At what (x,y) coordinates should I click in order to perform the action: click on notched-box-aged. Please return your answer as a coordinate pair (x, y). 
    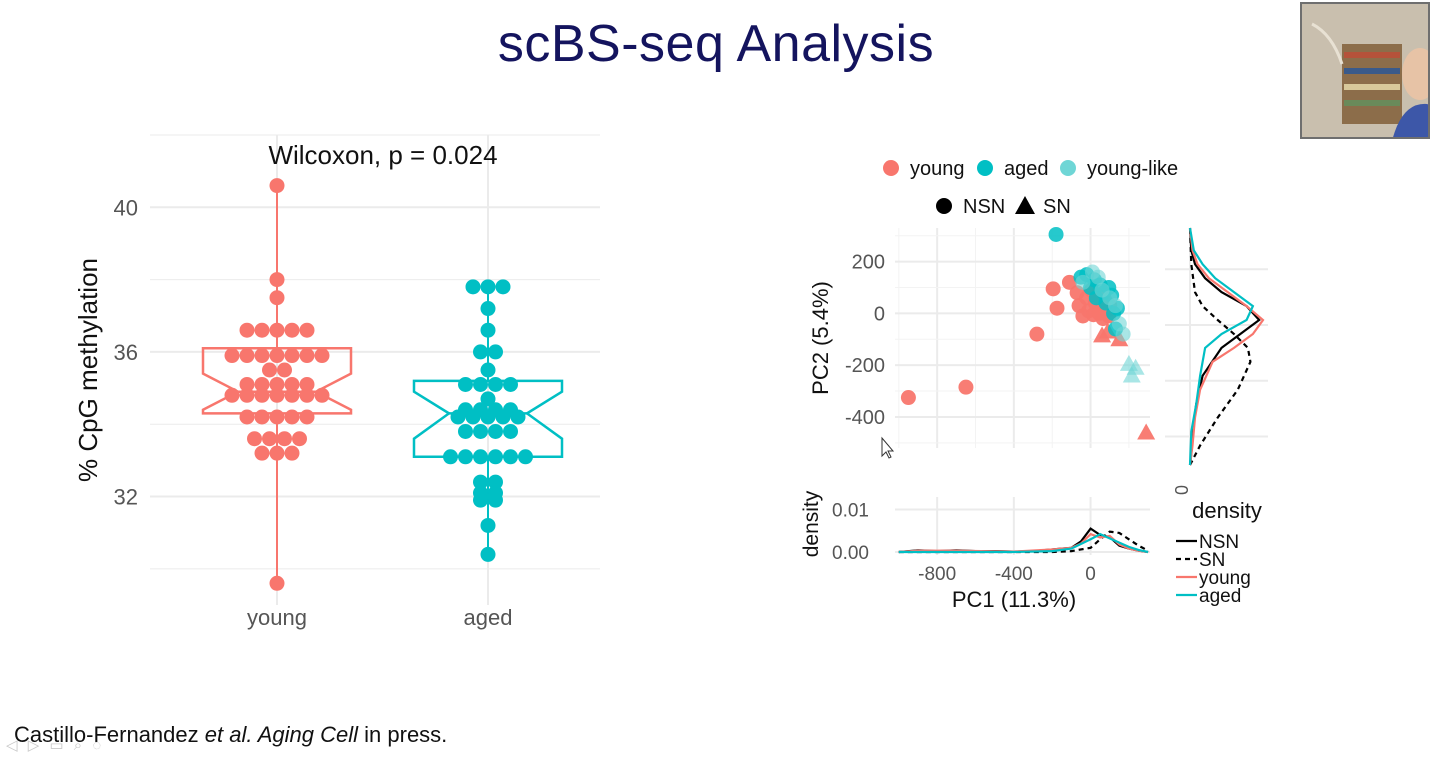
    Looking at the image, I should click on (488, 419).